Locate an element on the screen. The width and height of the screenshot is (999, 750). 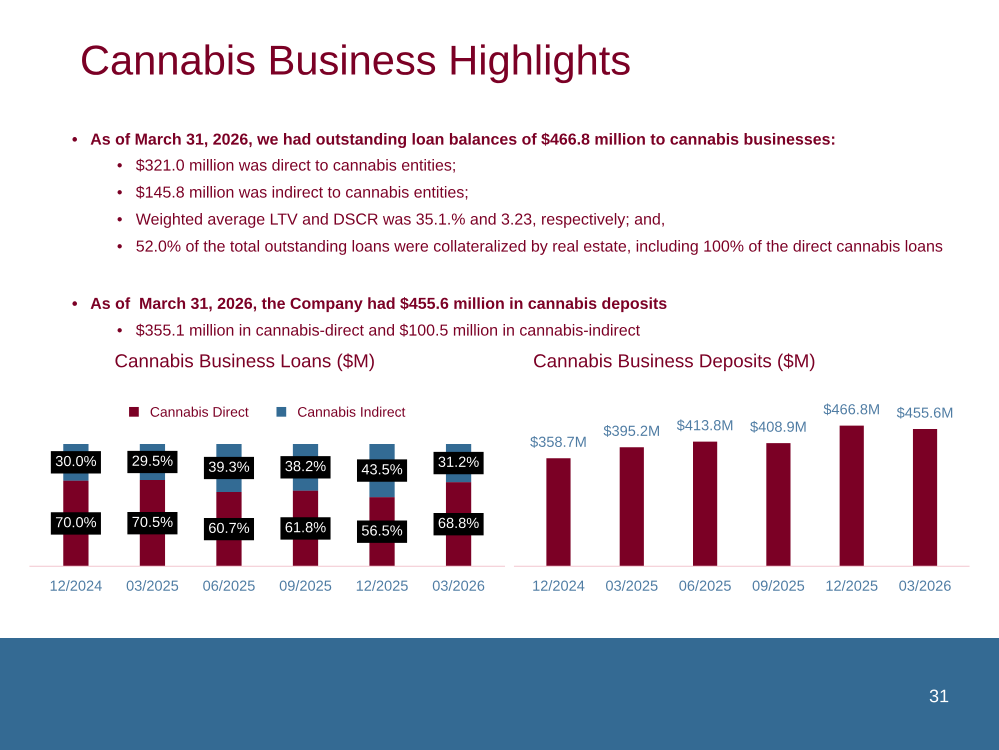
data-label: $408.9M is located at coordinates (778, 426).